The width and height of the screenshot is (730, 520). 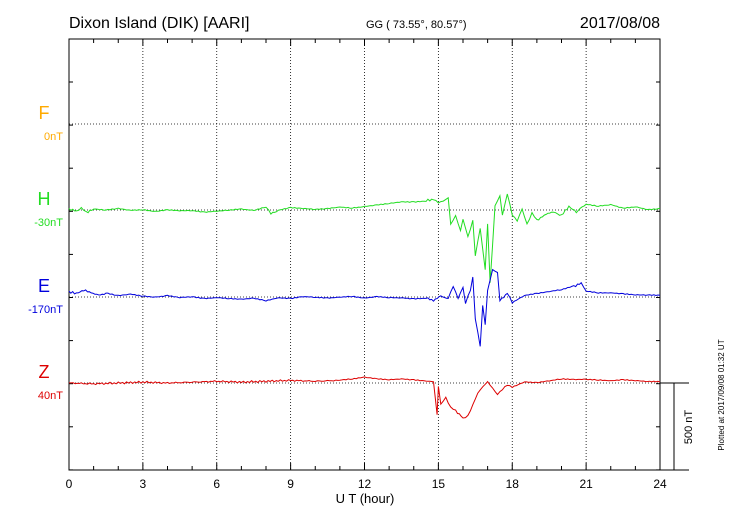 What do you see at coordinates (364, 238) in the screenshot?
I see `trace-h` at bounding box center [364, 238].